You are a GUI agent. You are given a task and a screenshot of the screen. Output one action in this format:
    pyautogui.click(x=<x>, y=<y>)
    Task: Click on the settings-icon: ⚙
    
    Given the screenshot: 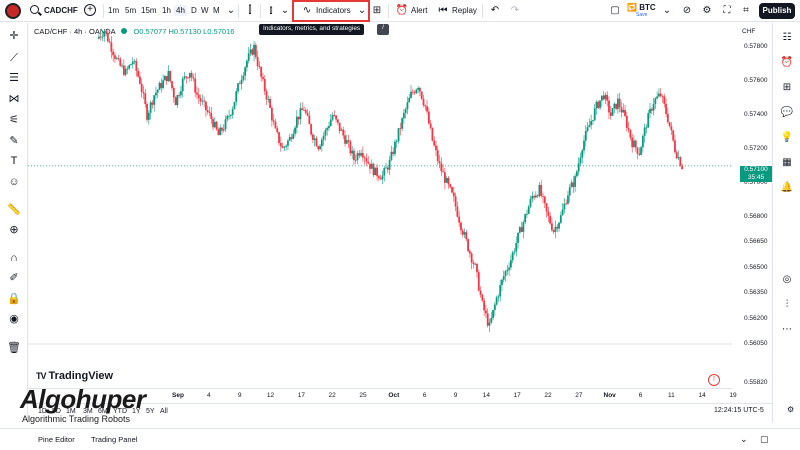 What is the action you would take?
    pyautogui.click(x=791, y=409)
    